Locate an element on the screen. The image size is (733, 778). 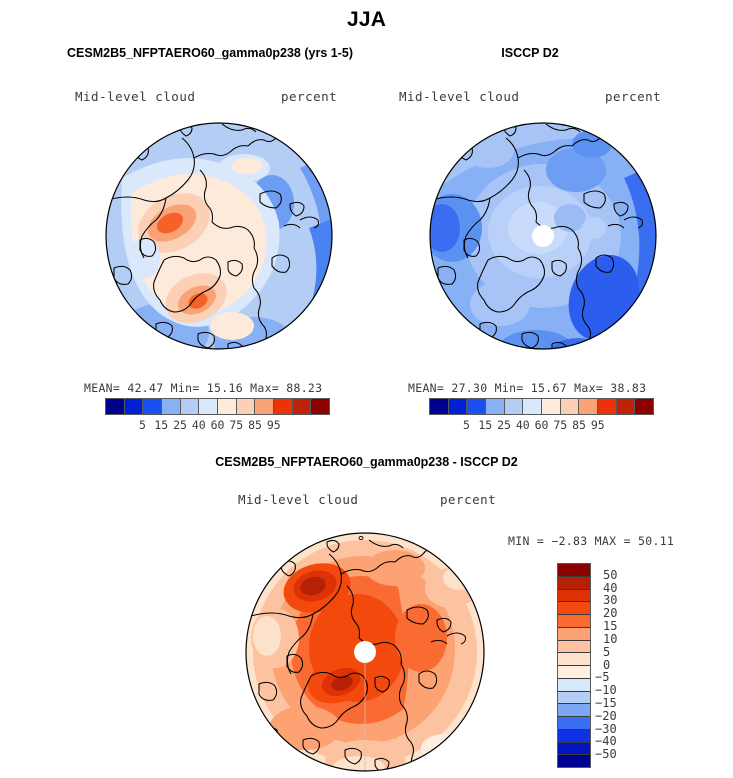
figure-main-title: JJA is located at coordinates (366, 19).